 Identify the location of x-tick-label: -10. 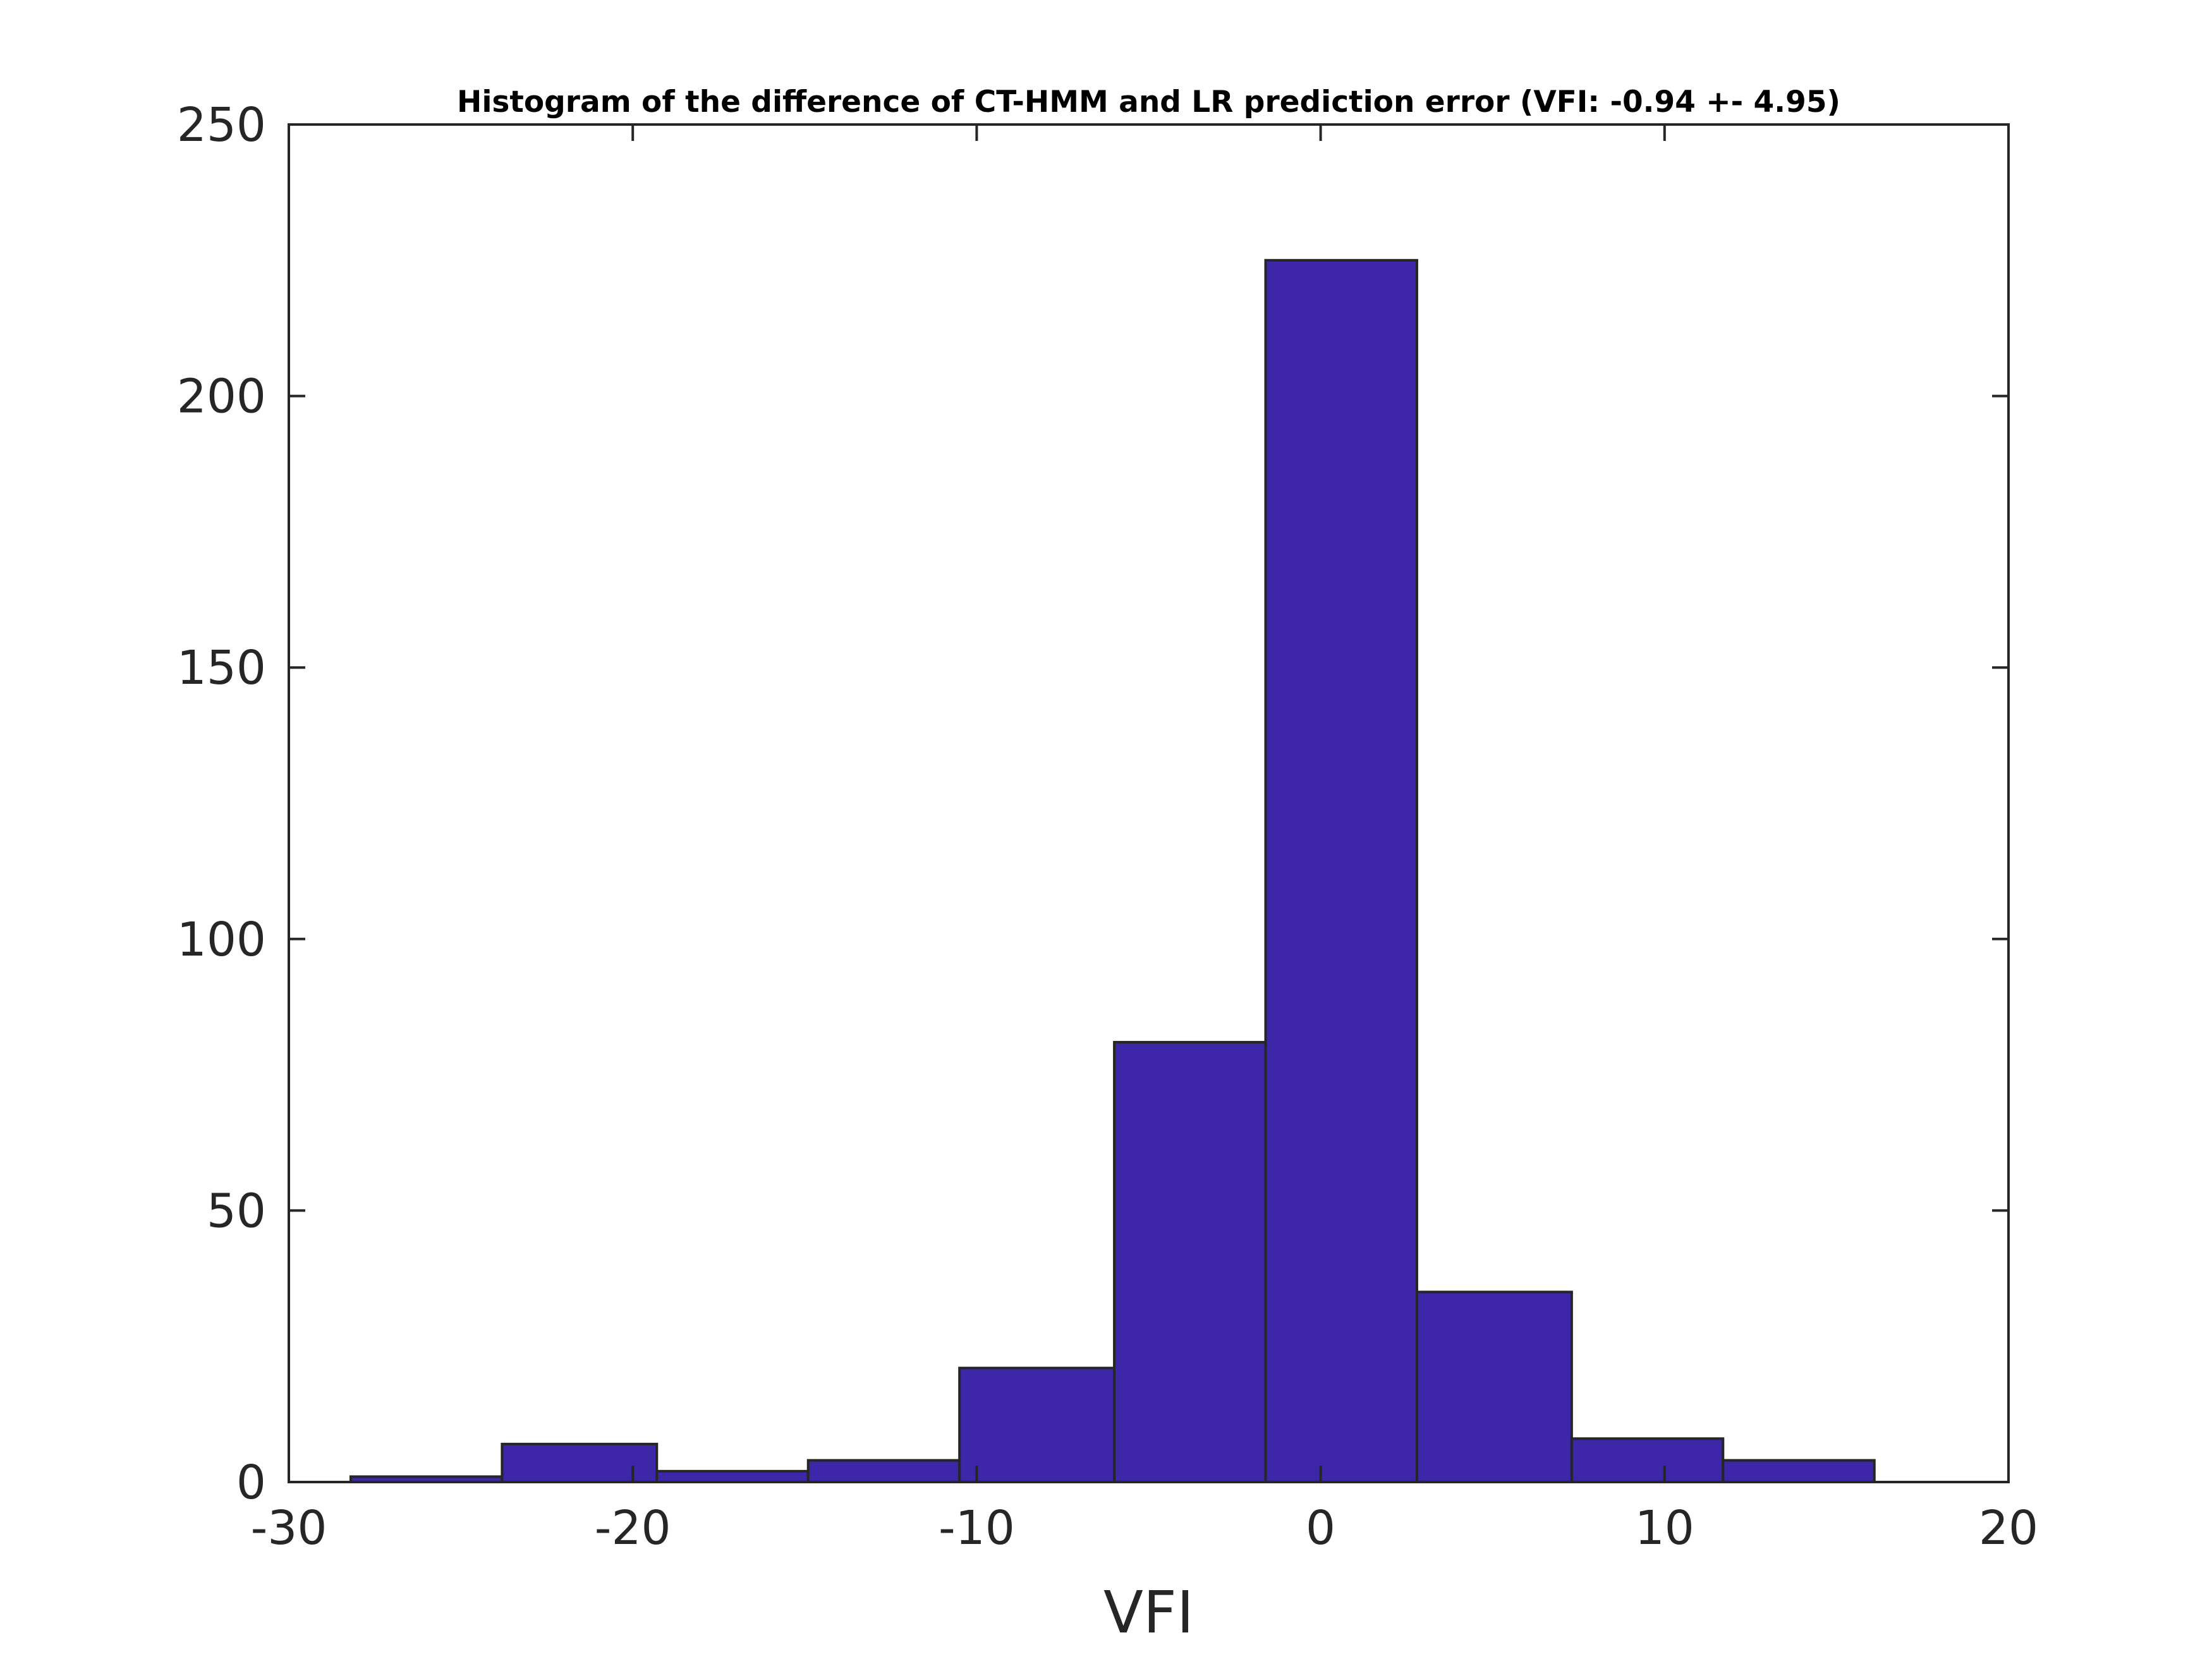
(977, 1528).